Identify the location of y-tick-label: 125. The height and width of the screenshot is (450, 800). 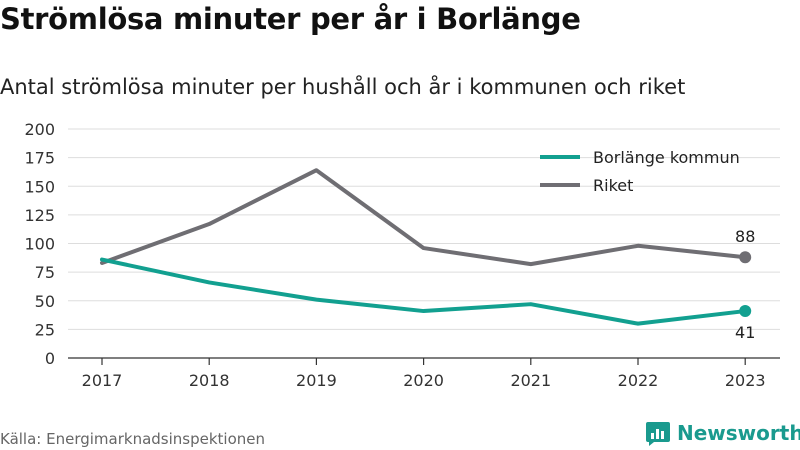
(39, 215).